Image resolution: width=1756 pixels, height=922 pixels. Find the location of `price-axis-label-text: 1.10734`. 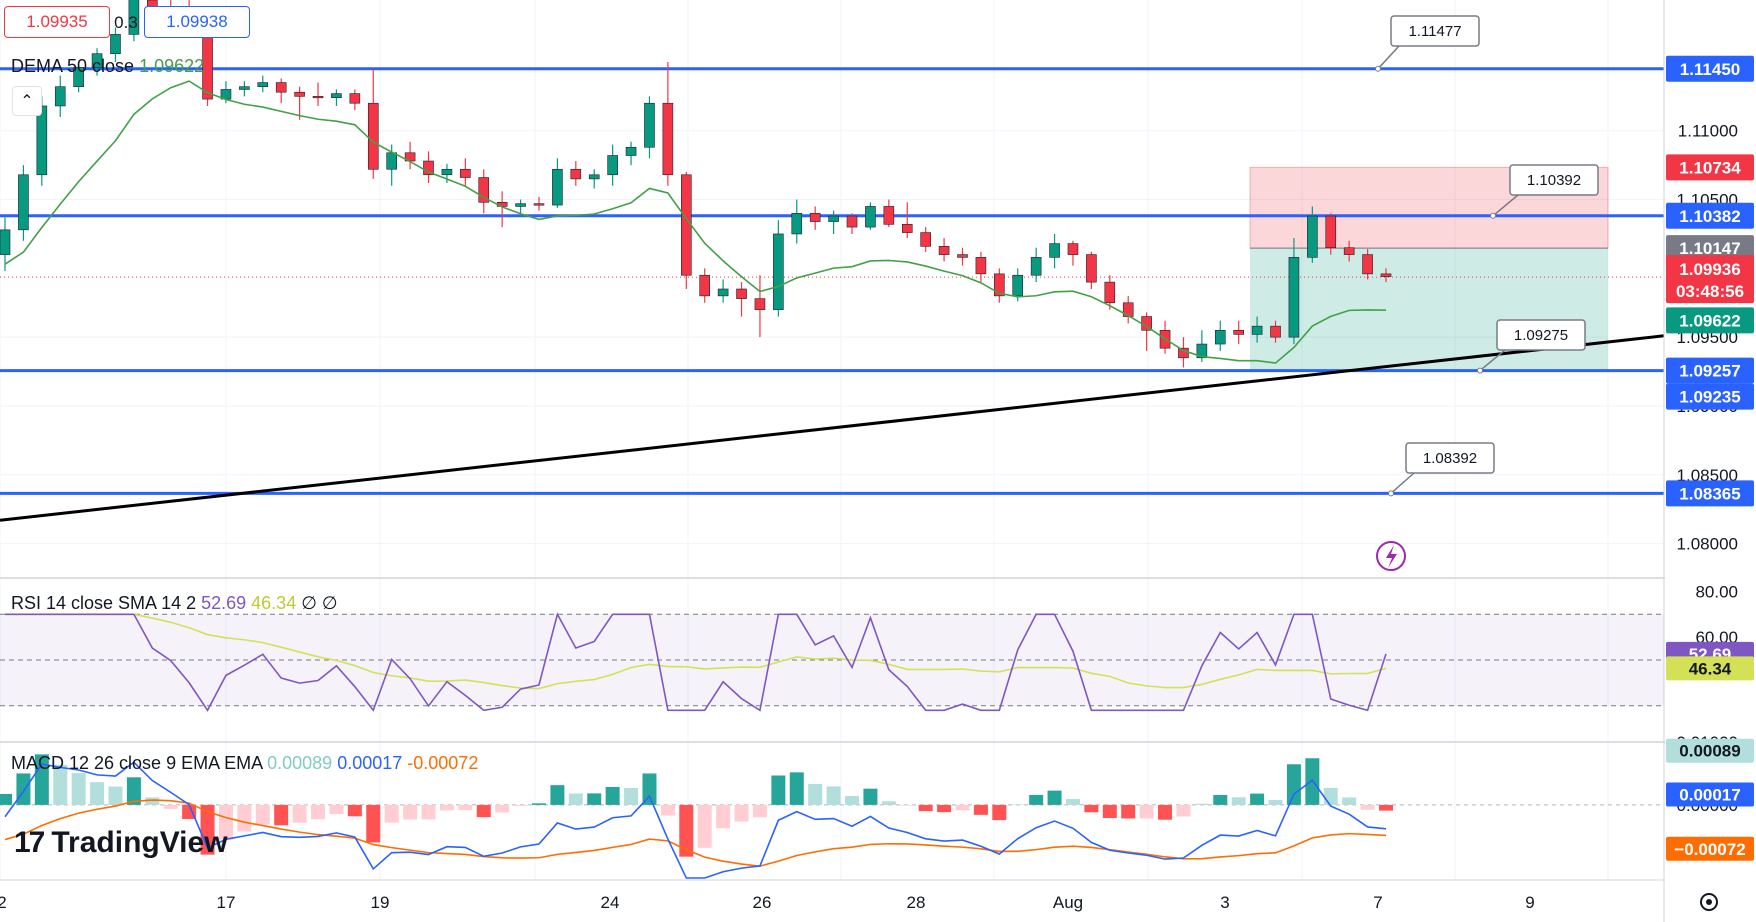

price-axis-label-text: 1.10734 is located at coordinates (1710, 167).